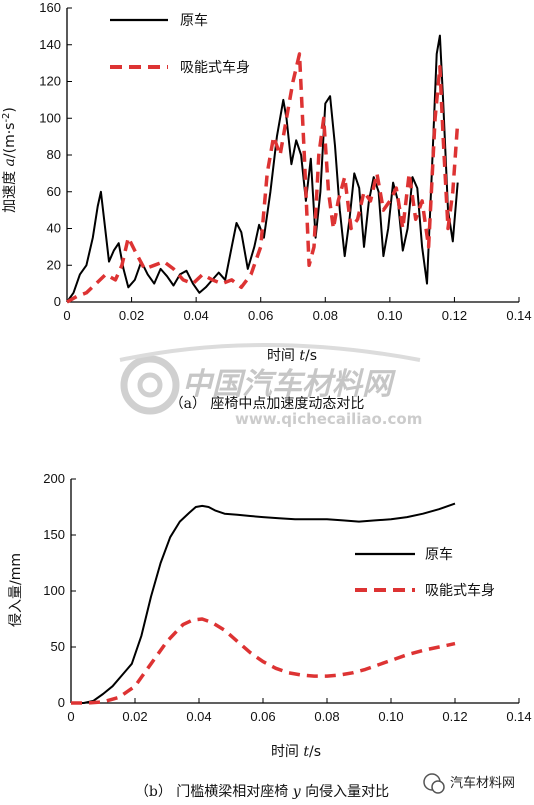  Describe the element at coordinates (57, 301) in the screenshot. I see `acceleration-y-tick-label: 0` at that location.